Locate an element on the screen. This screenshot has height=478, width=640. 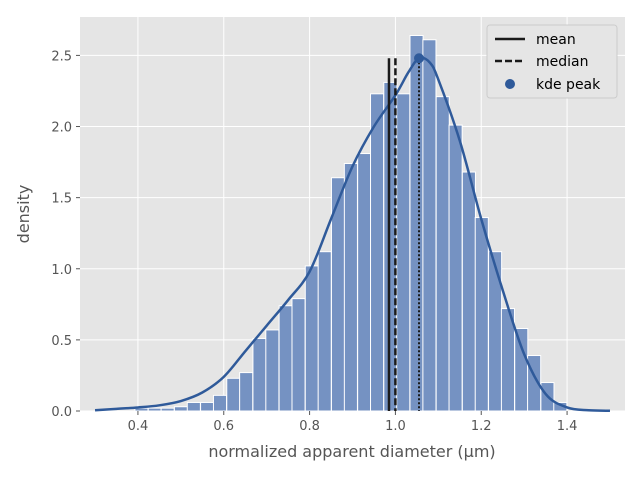
y-axis-ticks: 0.0 0.5 1.0 1.5 2.0 2.5 is located at coordinates (65, 234).